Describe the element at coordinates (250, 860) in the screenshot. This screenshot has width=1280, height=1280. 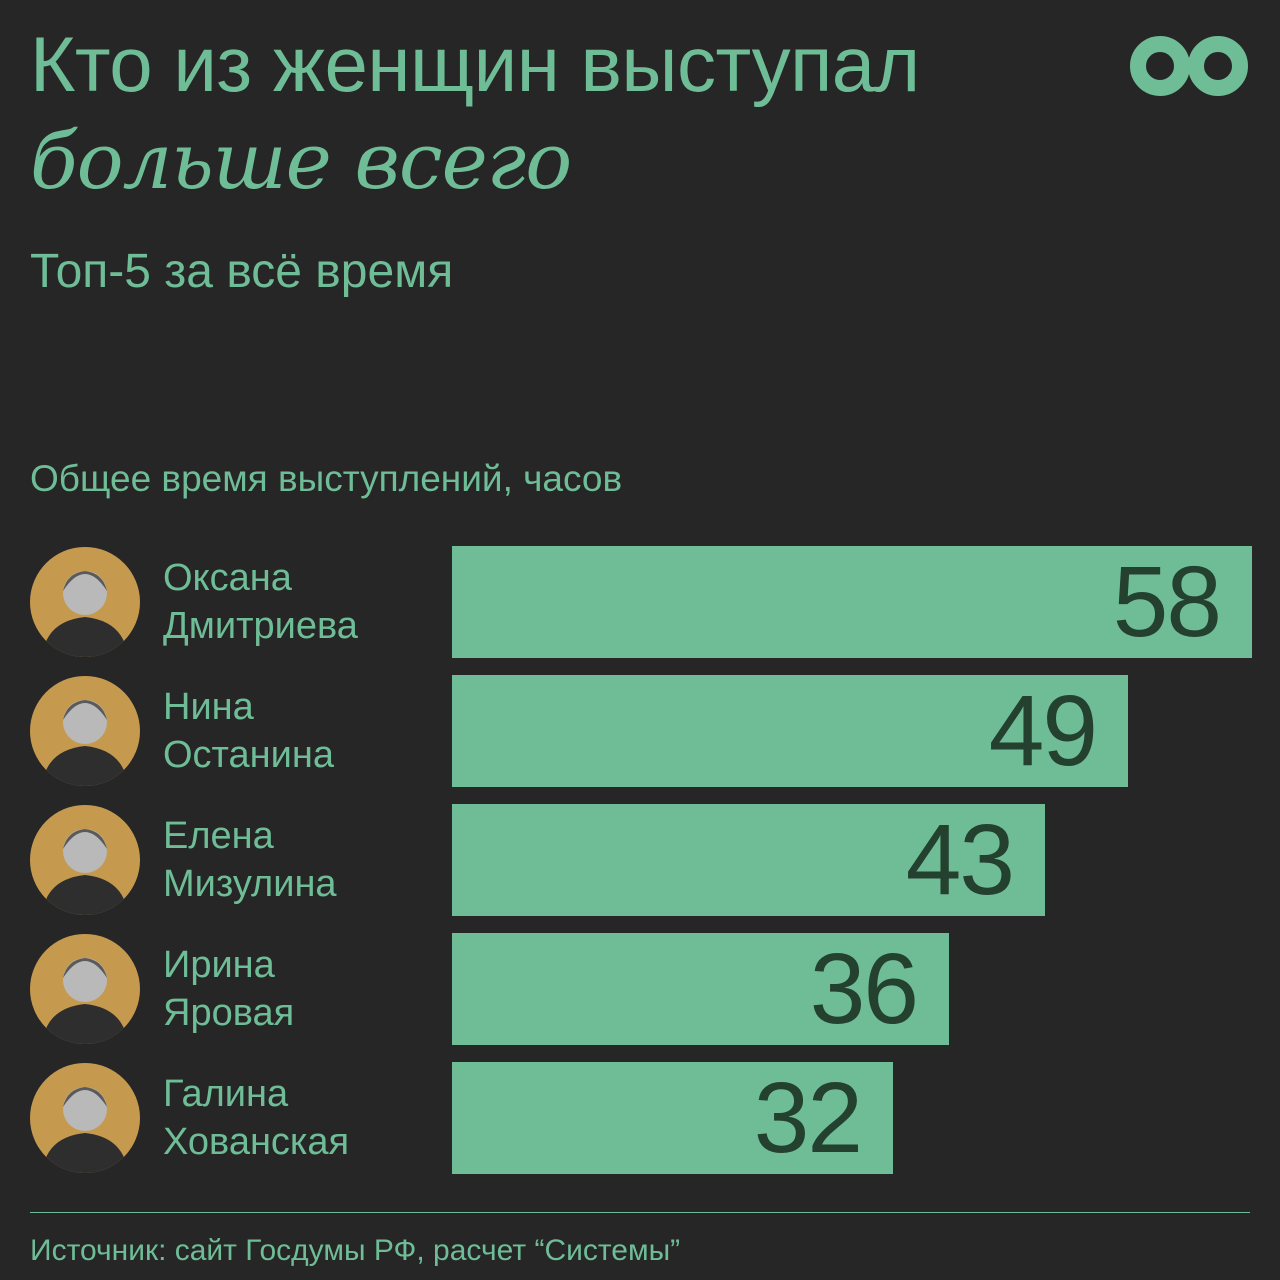
I see `category-label: Елена Мизулина` at that location.